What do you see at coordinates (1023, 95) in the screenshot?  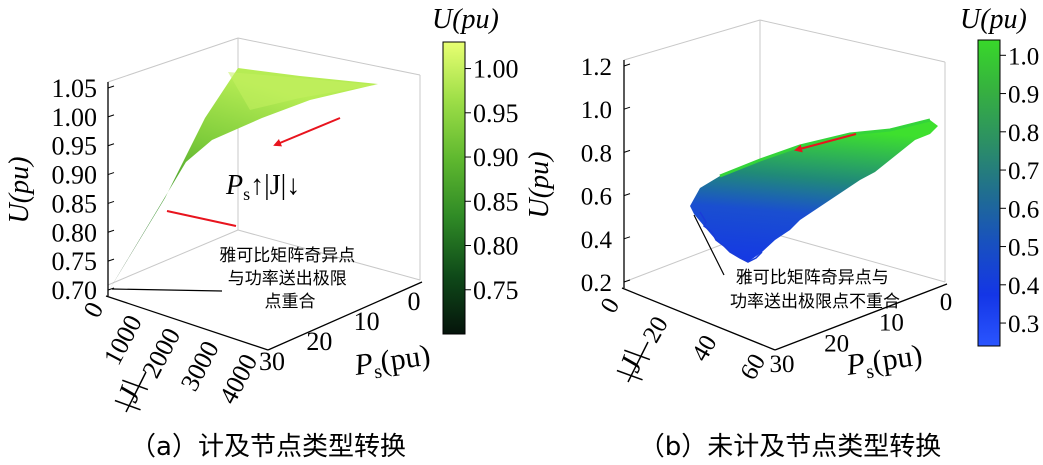 I see `colorbar-tick-label: 0.9` at bounding box center [1023, 95].